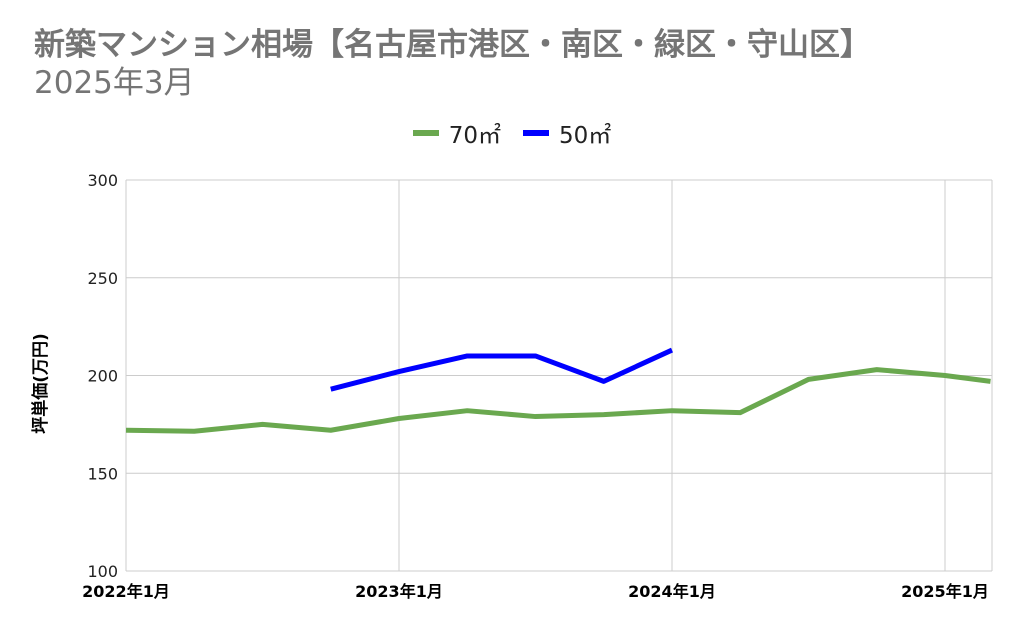  What do you see at coordinates (102, 180) in the screenshot?
I see `y-tick-label: 300` at bounding box center [102, 180].